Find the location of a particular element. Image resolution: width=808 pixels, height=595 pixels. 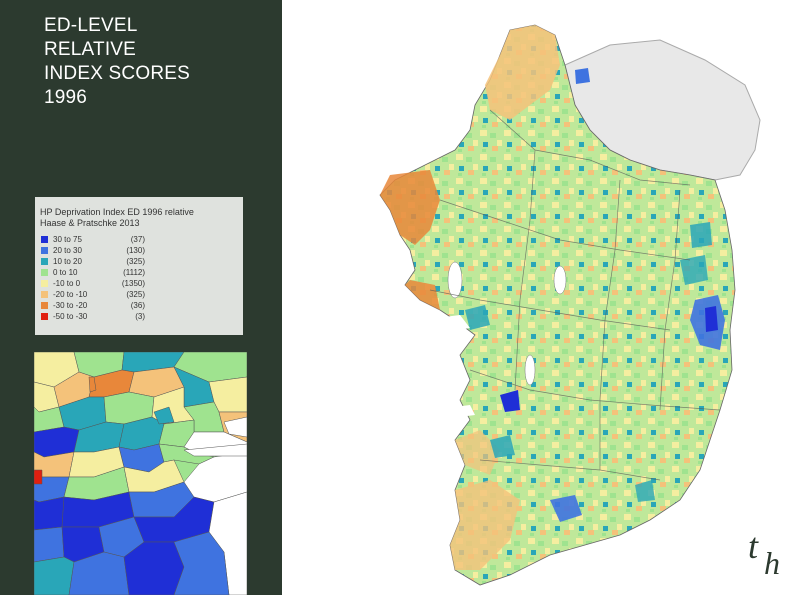

legend-range: -30 to -20 is located at coordinates (70, 305).